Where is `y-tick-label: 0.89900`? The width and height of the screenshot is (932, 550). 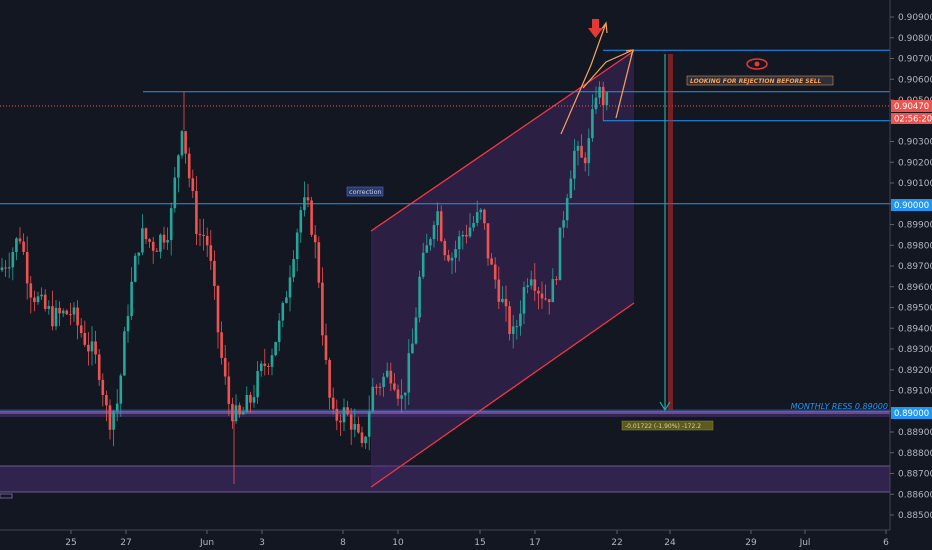
y-tick-label: 0.89900 is located at coordinates (915, 226).